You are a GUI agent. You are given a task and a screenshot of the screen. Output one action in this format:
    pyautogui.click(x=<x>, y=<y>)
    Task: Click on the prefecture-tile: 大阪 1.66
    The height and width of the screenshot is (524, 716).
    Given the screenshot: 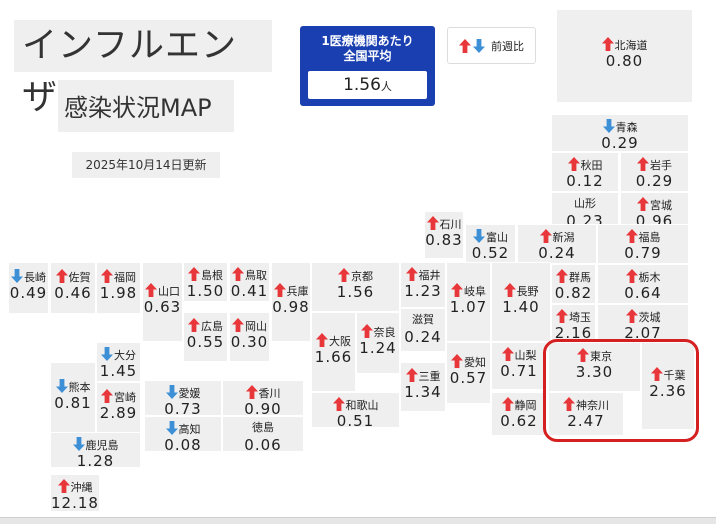 What is the action you would take?
    pyautogui.click(x=333, y=352)
    